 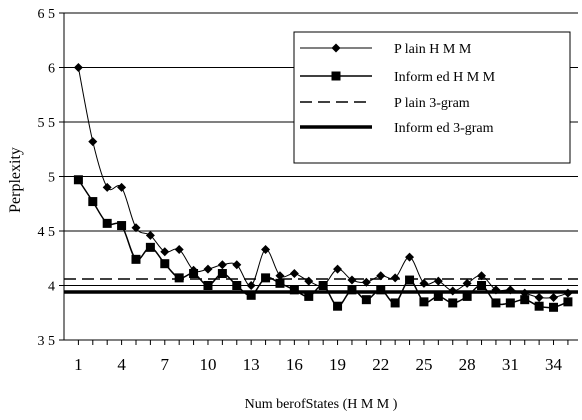 What do you see at coordinates (15, 180) in the screenshot?
I see `y-axis-label: Perplexity` at bounding box center [15, 180].